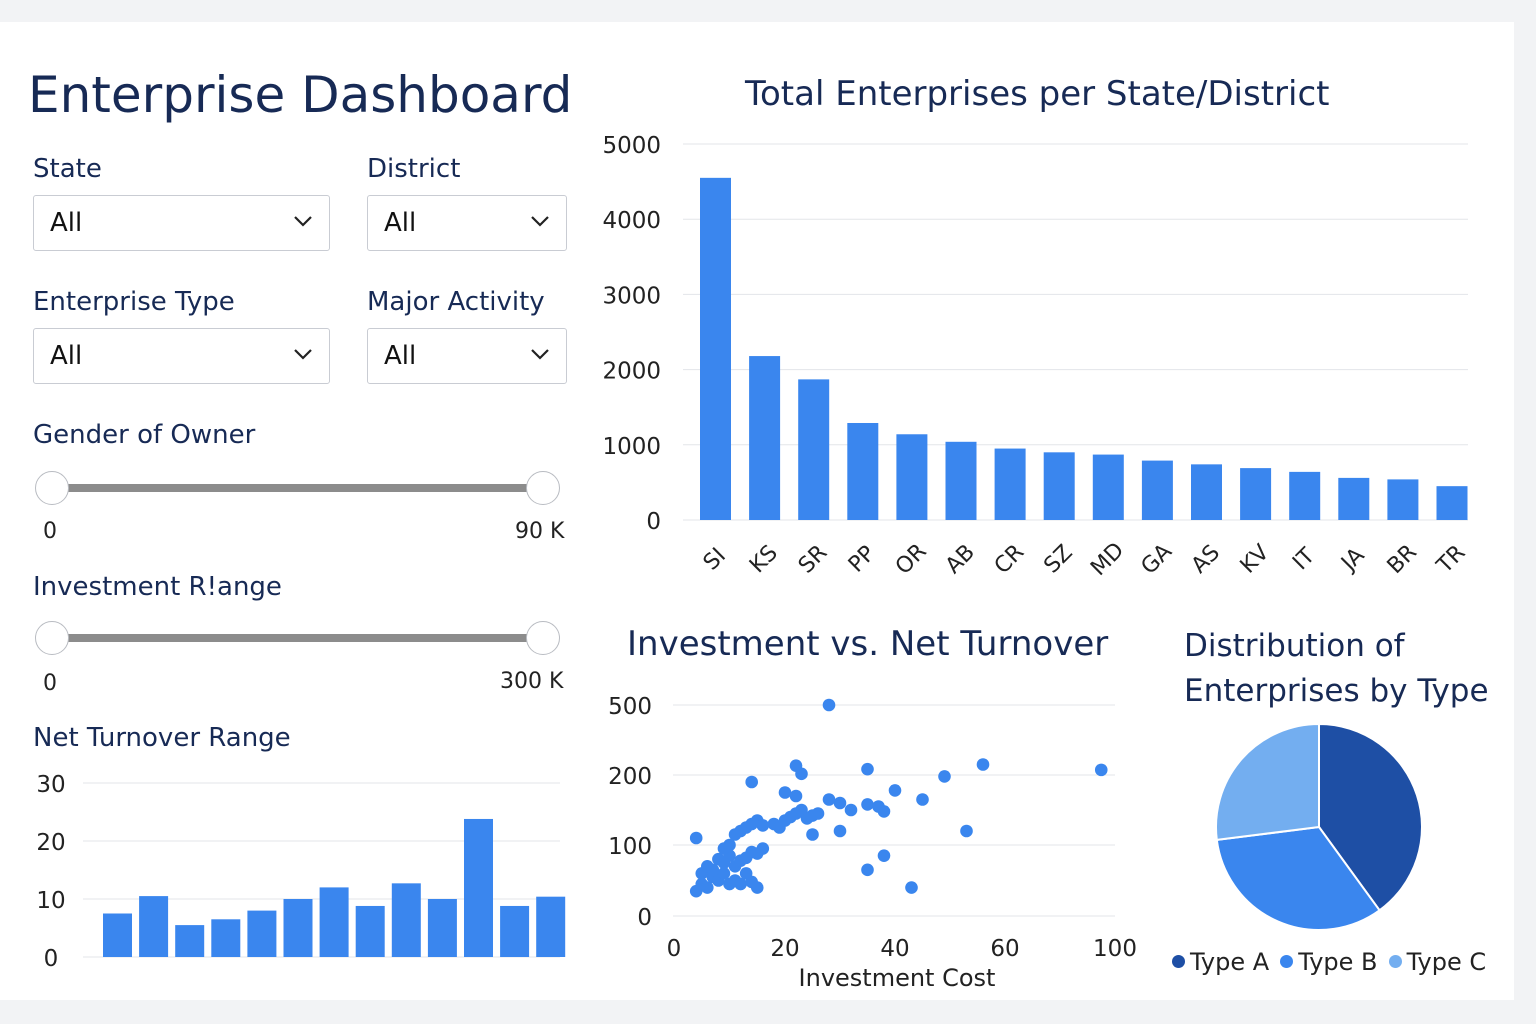 The height and width of the screenshot is (1024, 1536). Describe the element at coordinates (1157, 559) in the screenshot. I see `x-tick-label: GA` at that location.